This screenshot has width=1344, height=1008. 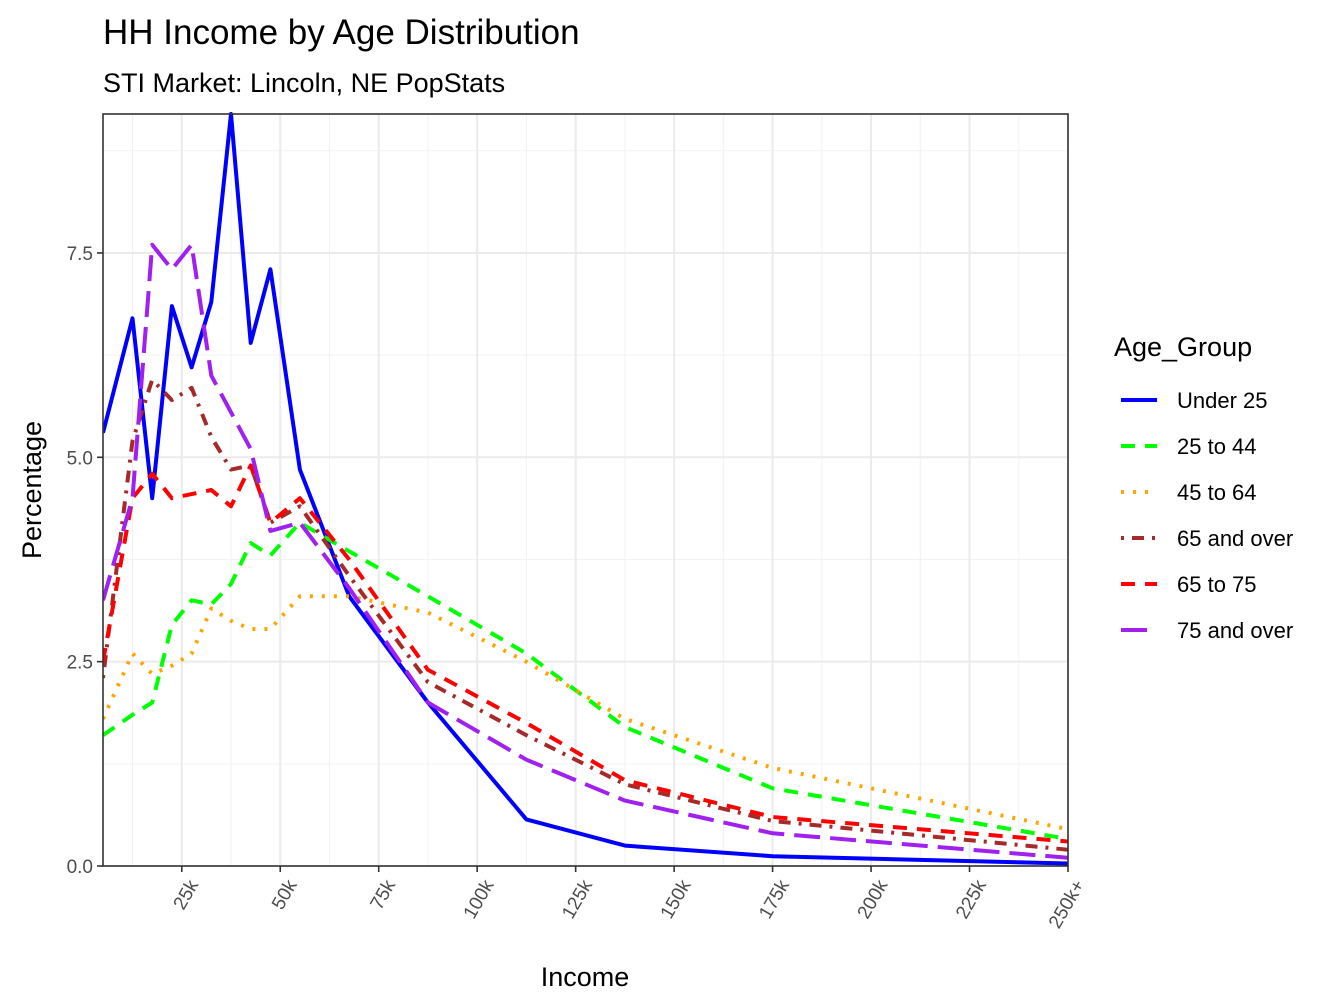 What do you see at coordinates (1235, 630) in the screenshot?
I see `legend-label: 75 and over` at bounding box center [1235, 630].